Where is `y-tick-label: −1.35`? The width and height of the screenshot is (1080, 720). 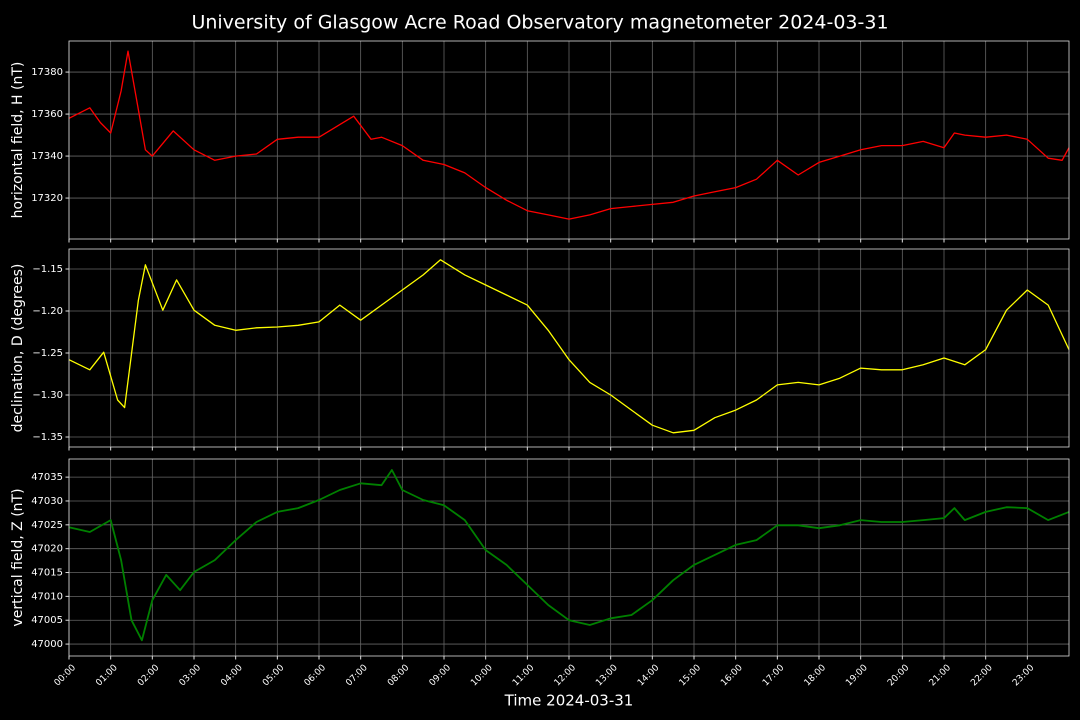 y-tick-label: −1.35 is located at coordinates (47, 437).